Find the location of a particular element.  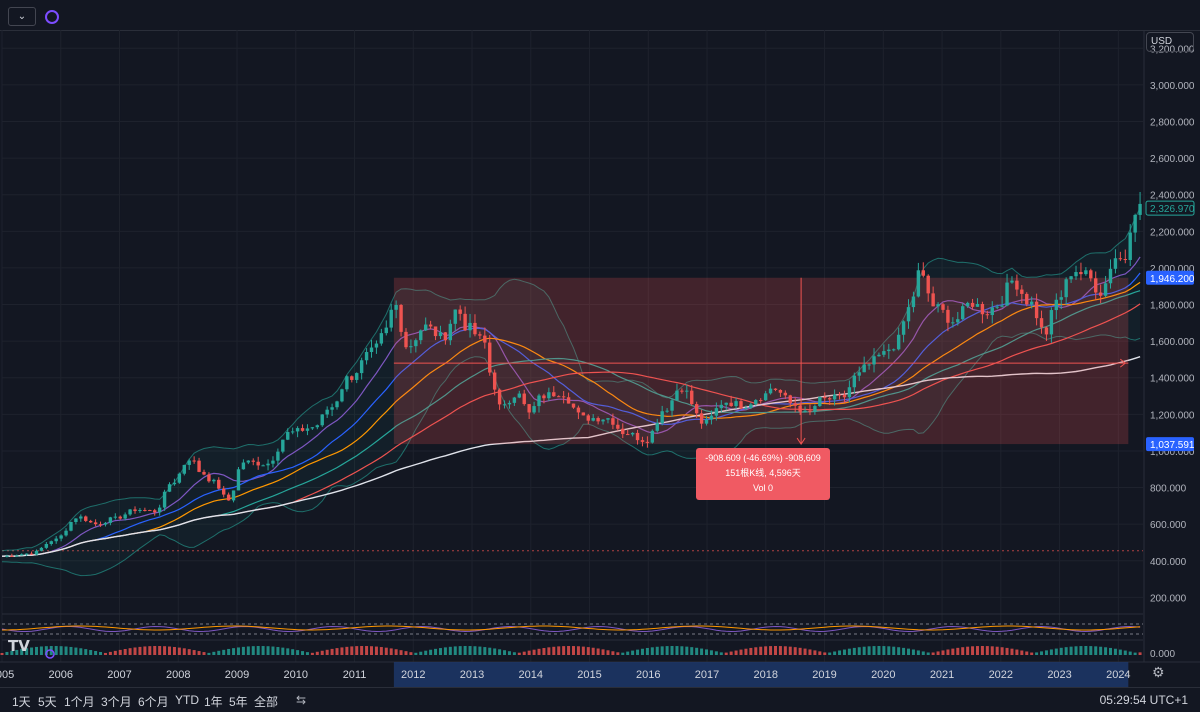

date-range-icon: ⇆ is located at coordinates (301, 700).